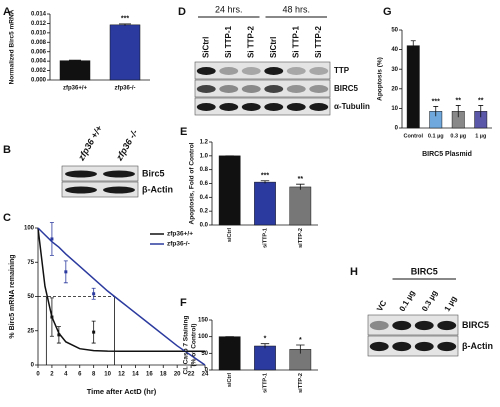 Image resolution: width=500 pixels, height=407 pixels. Describe the element at coordinates (121, 296) in the screenshot. I see `fit-line` at that location.